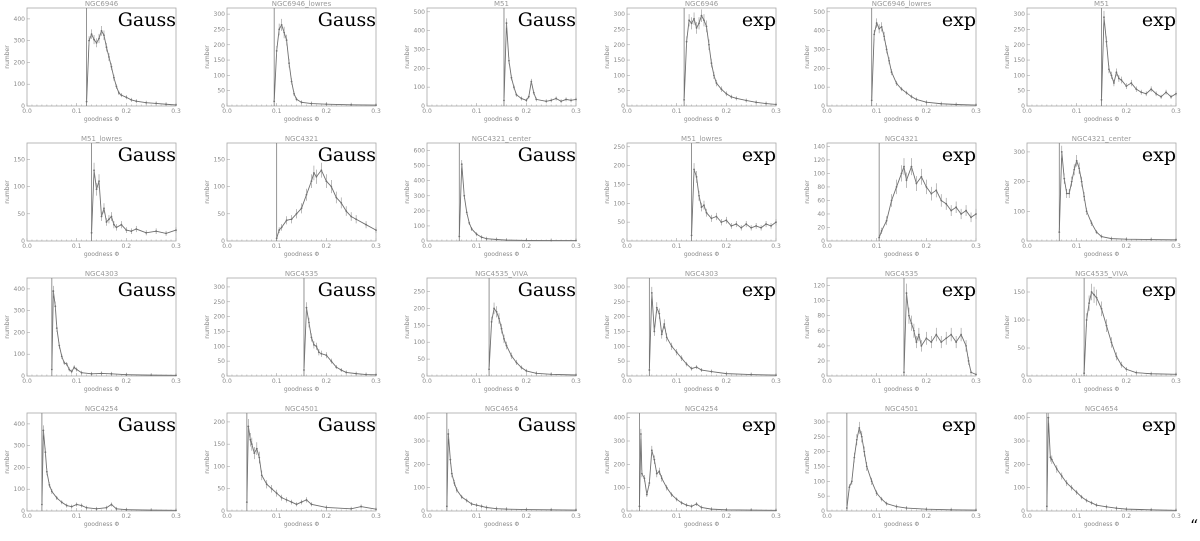 The width and height of the screenshot is (1200, 541). What do you see at coordinates (976, 246) in the screenshot?
I see `x-tick-label: 0.3` at bounding box center [976, 246].